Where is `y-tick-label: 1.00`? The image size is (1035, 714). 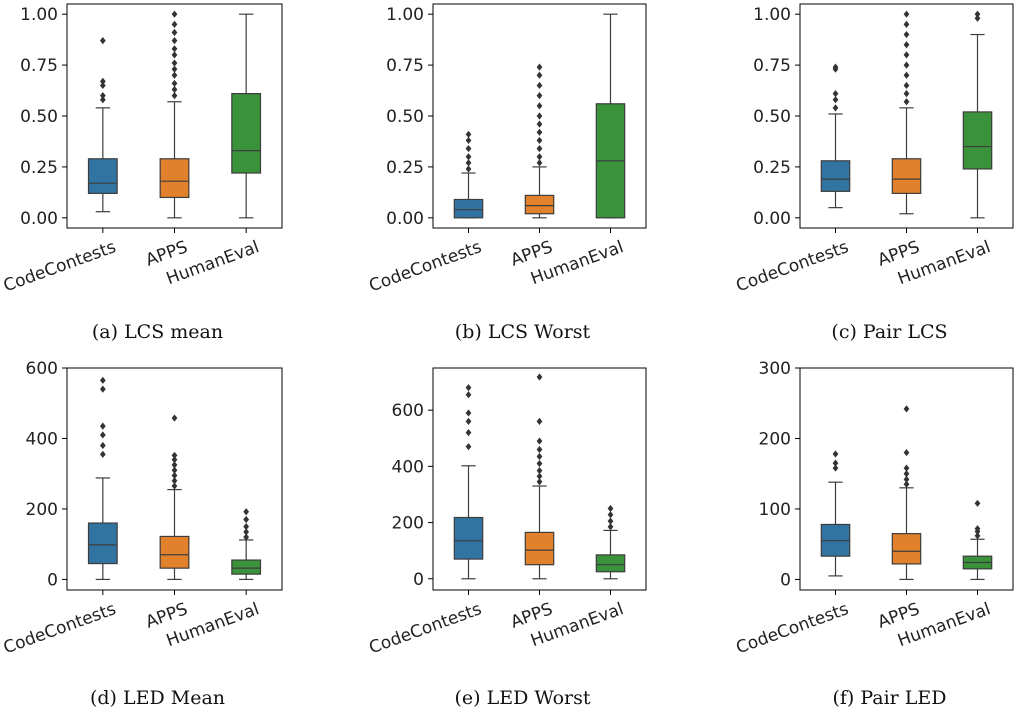
y-tick-label: 1.00 is located at coordinates (405, 15).